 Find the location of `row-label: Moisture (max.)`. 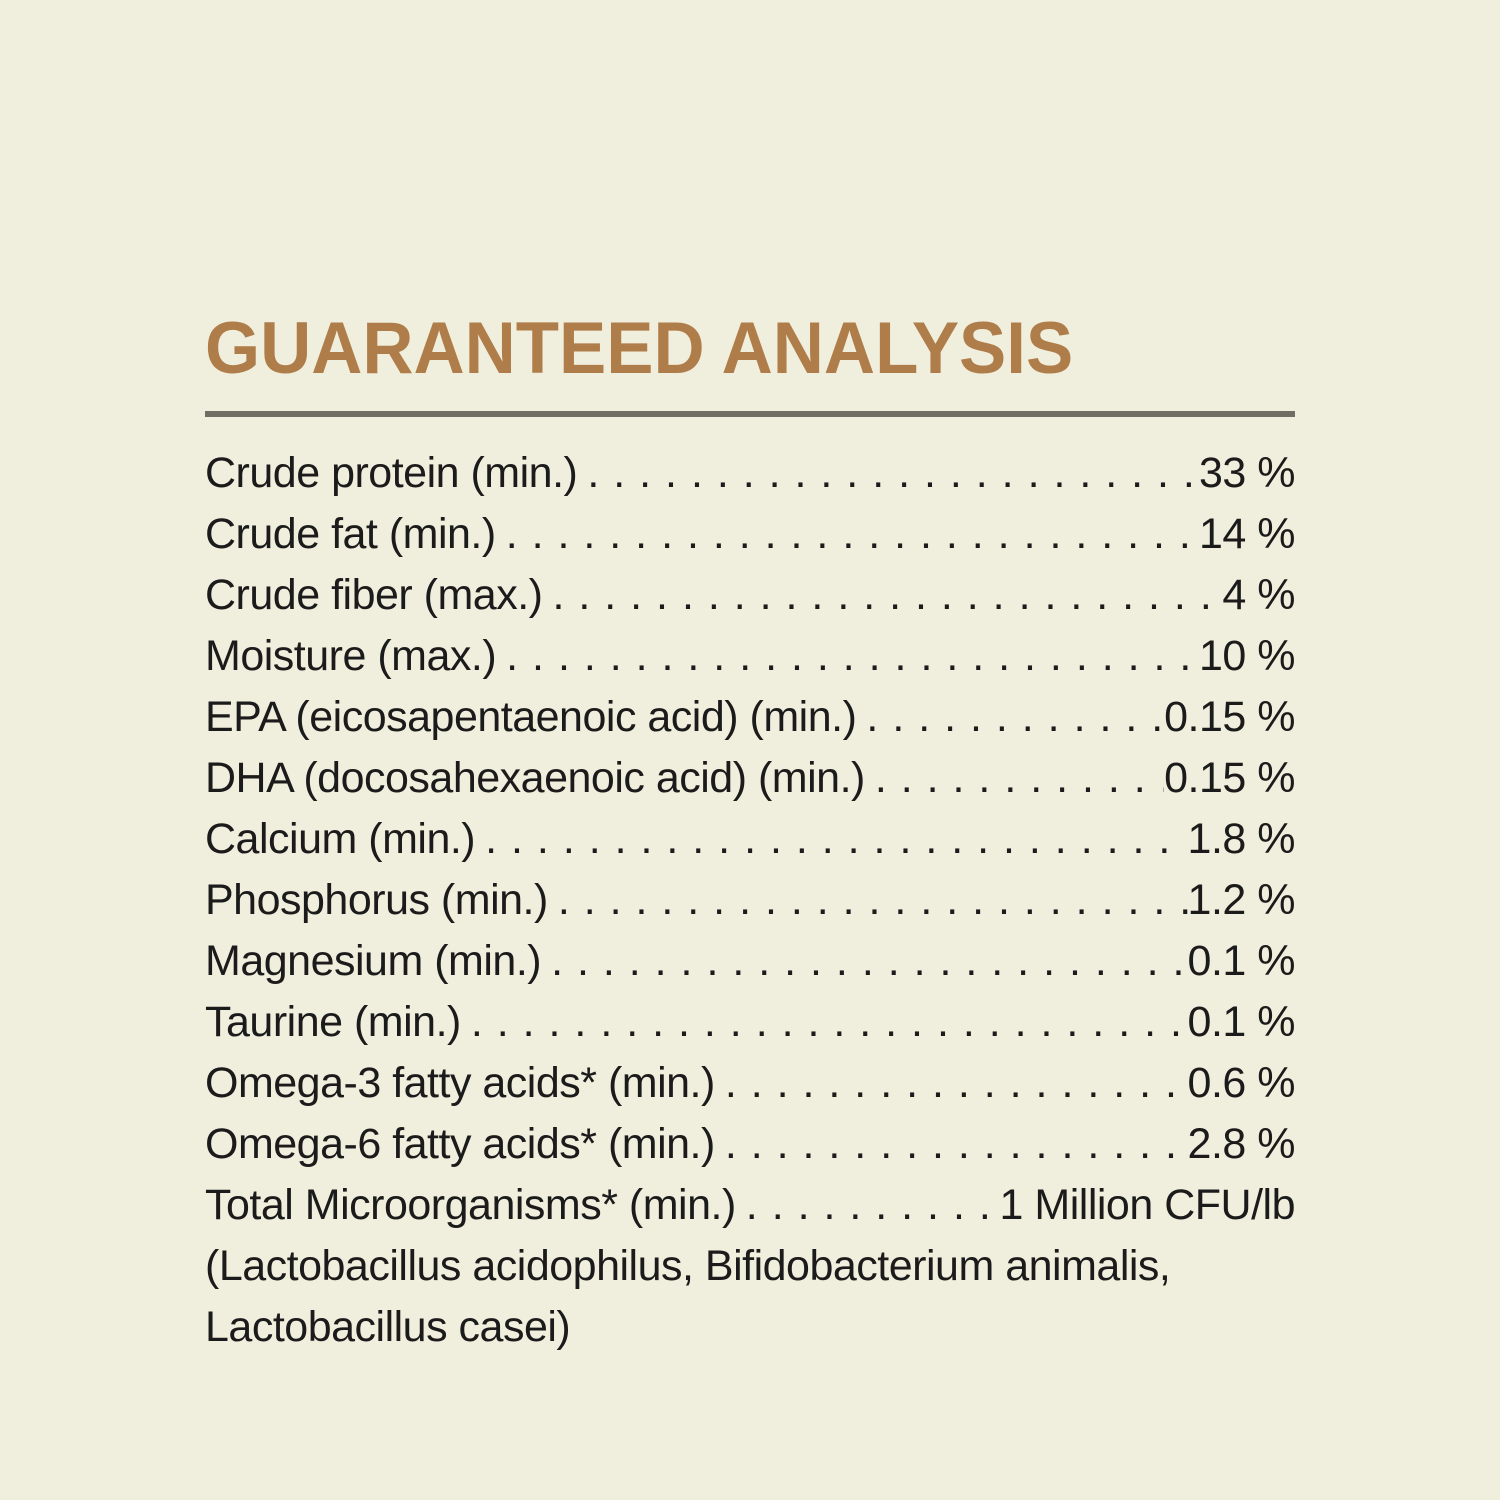

row-label: Moisture (max.) is located at coordinates (351, 656).